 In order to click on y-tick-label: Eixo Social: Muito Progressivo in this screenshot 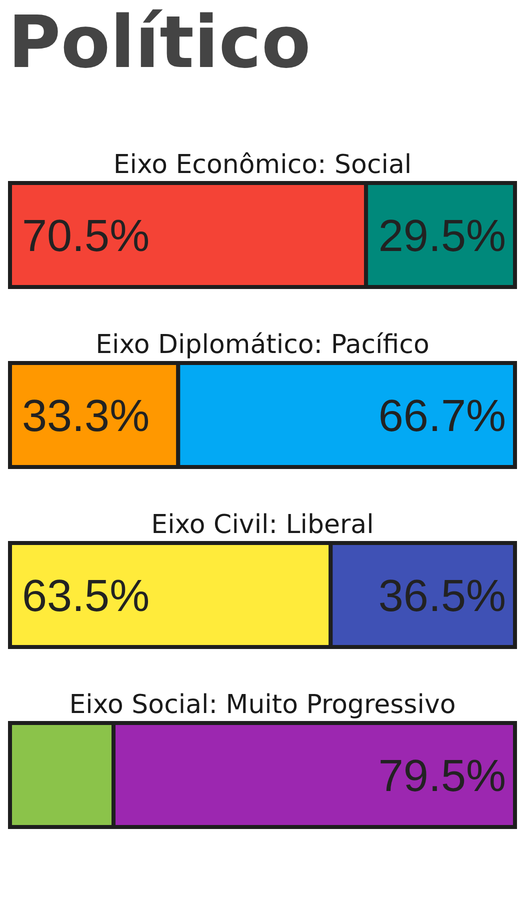, I will do `click(262, 705)`.